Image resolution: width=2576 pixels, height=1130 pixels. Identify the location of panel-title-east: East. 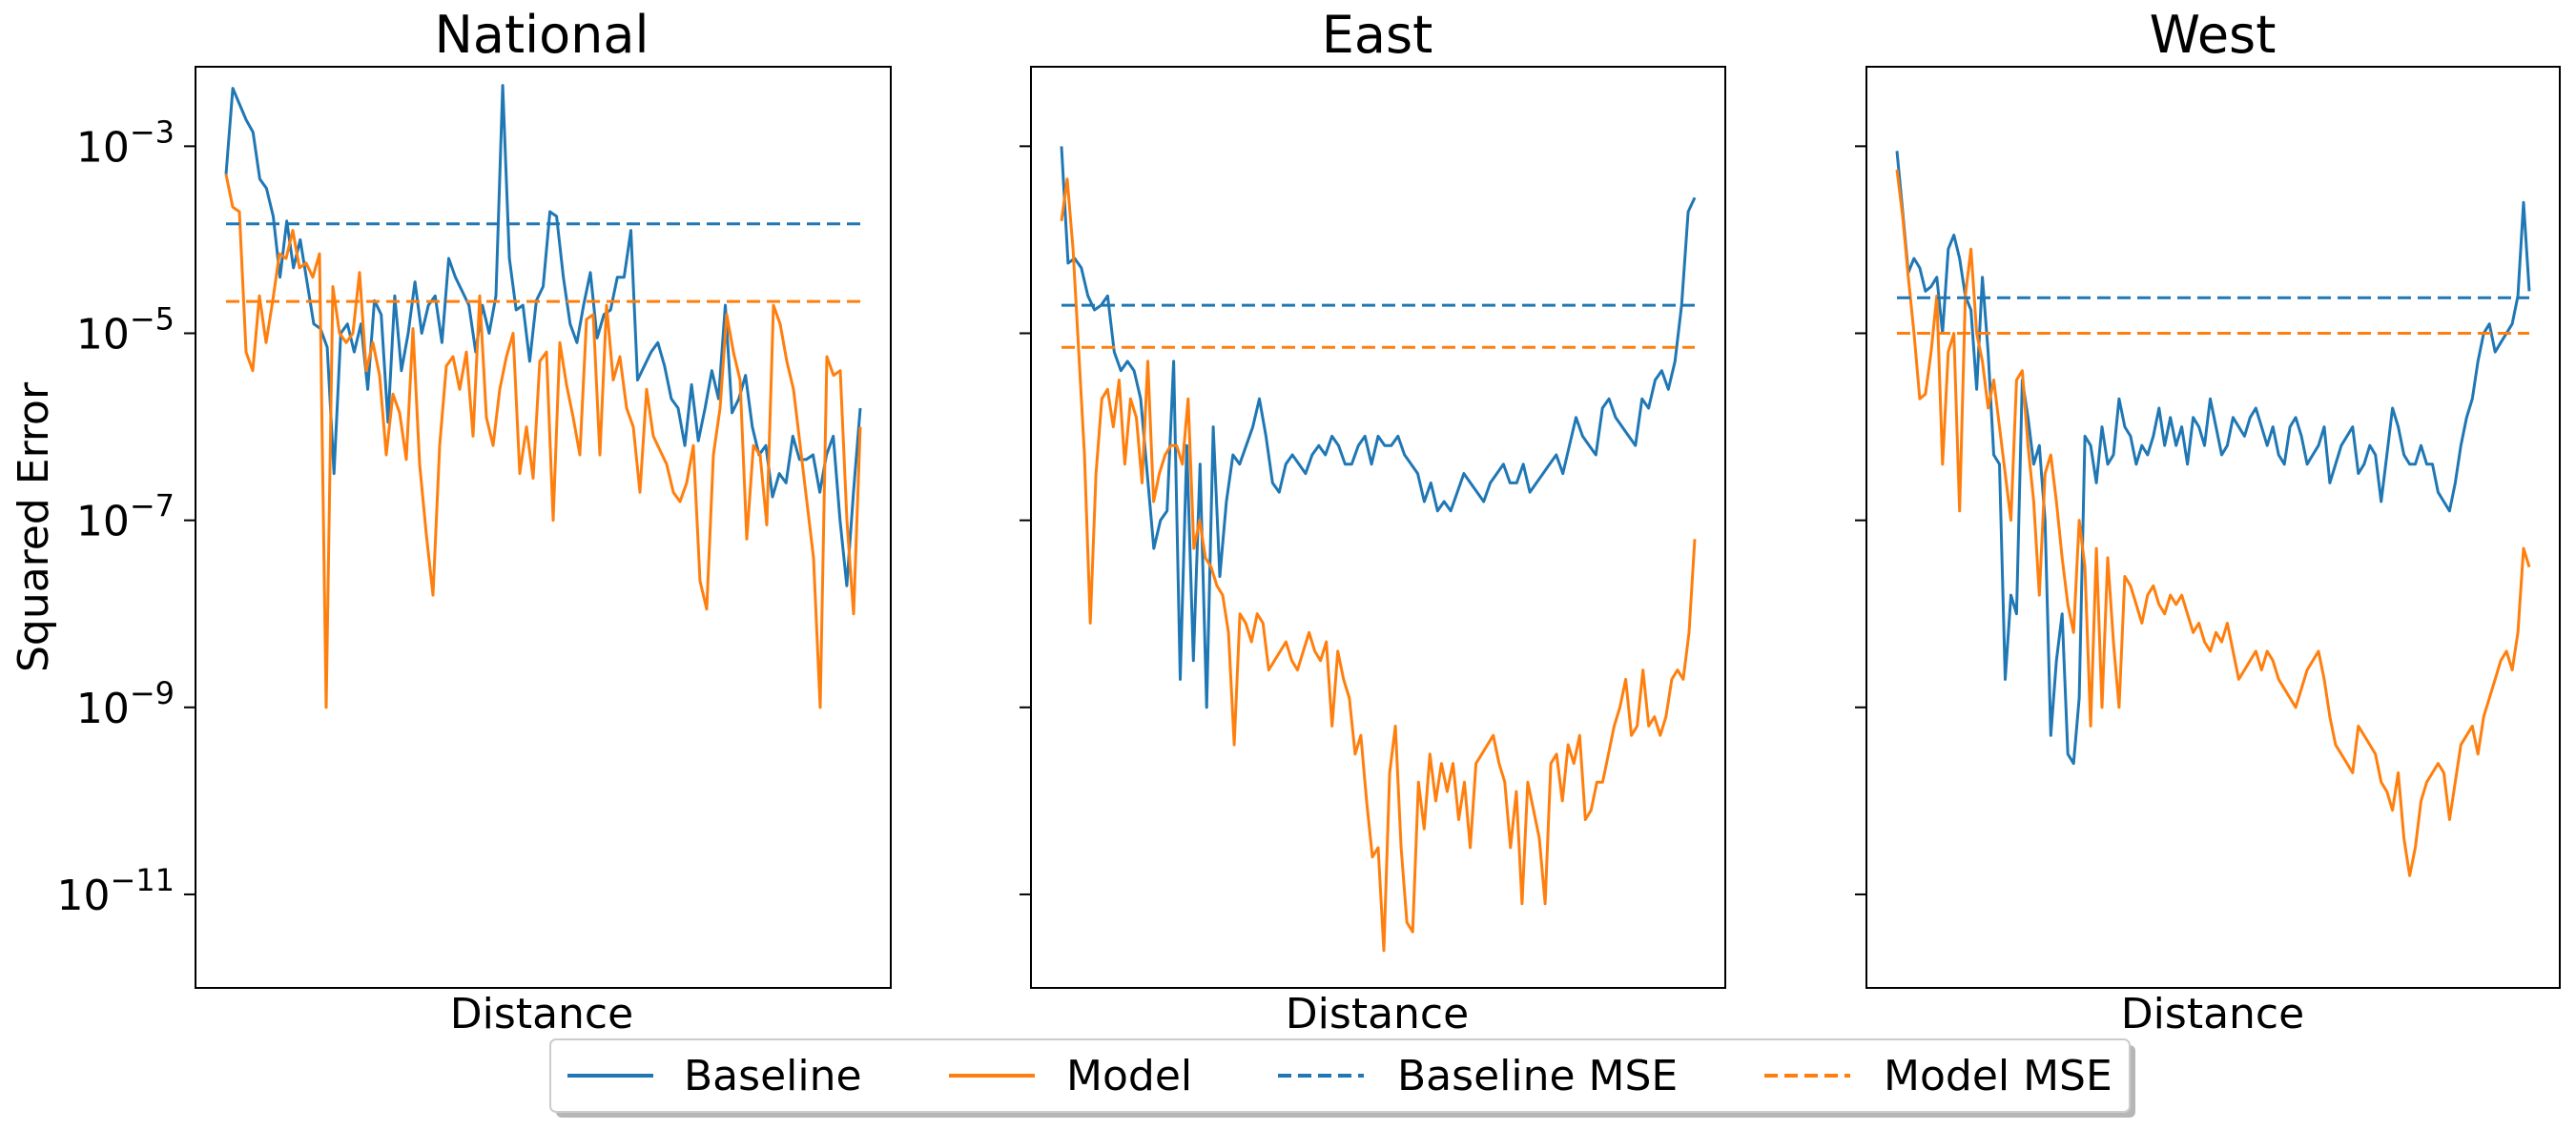
(1377, 35).